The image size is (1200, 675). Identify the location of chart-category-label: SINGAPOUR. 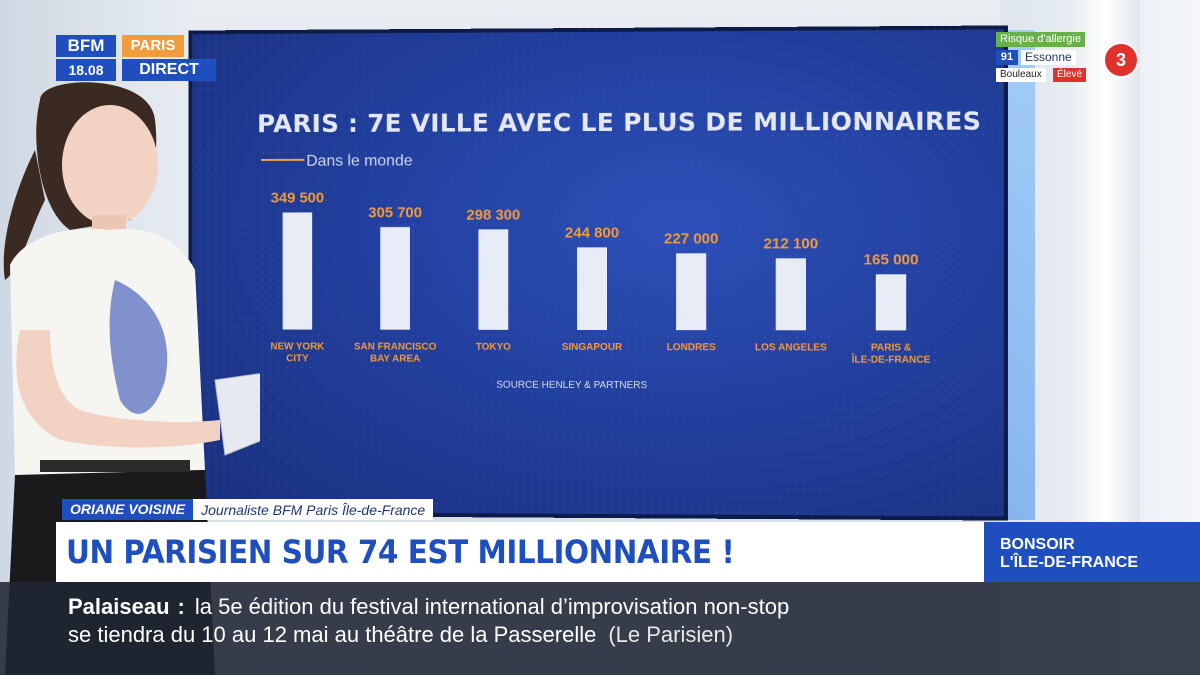
(592, 347).